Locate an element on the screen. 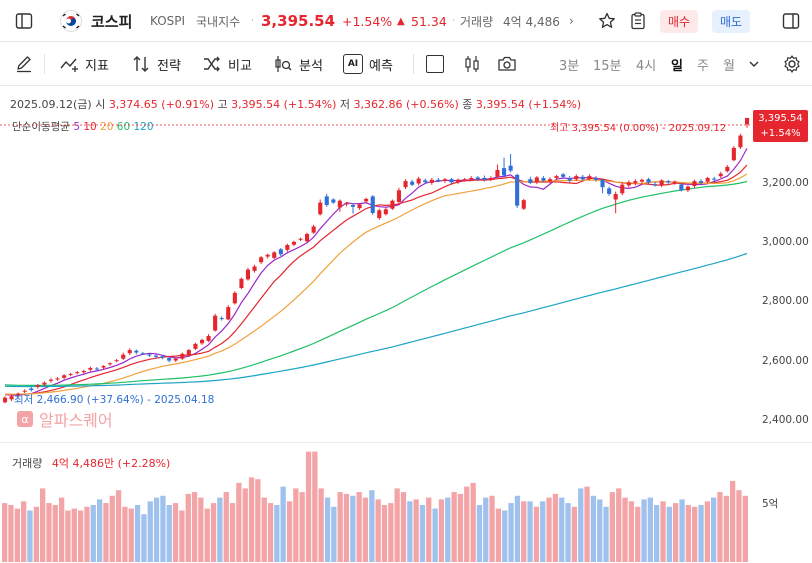  current-price-tag: 3,395.54 +1.54% is located at coordinates (780, 126).